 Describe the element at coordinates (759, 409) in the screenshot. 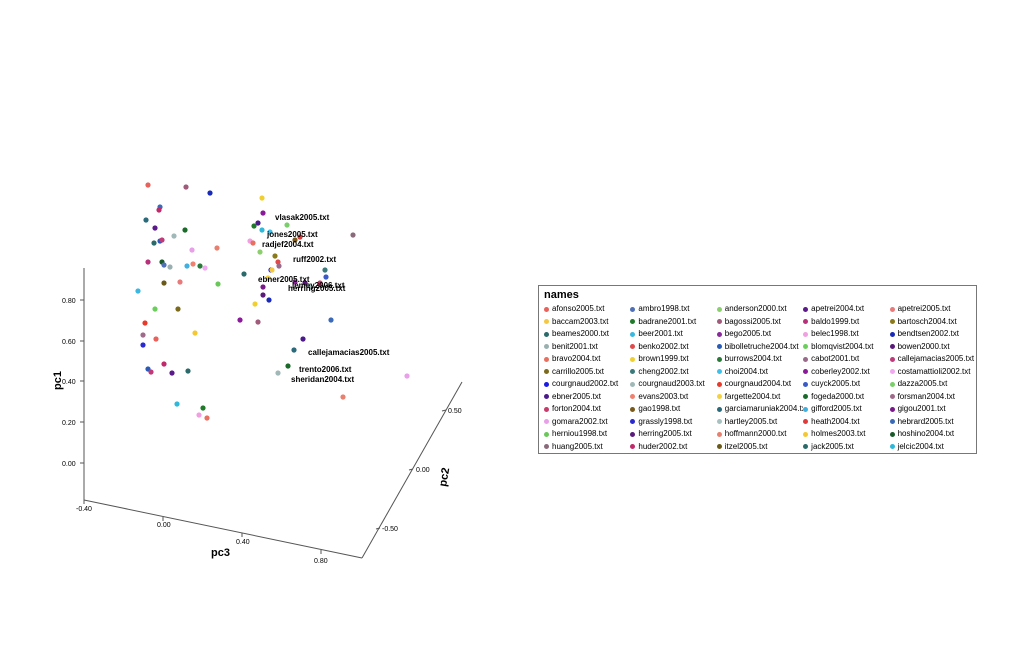

I see `legend-entry: garciamaruniak2004.txt` at that location.